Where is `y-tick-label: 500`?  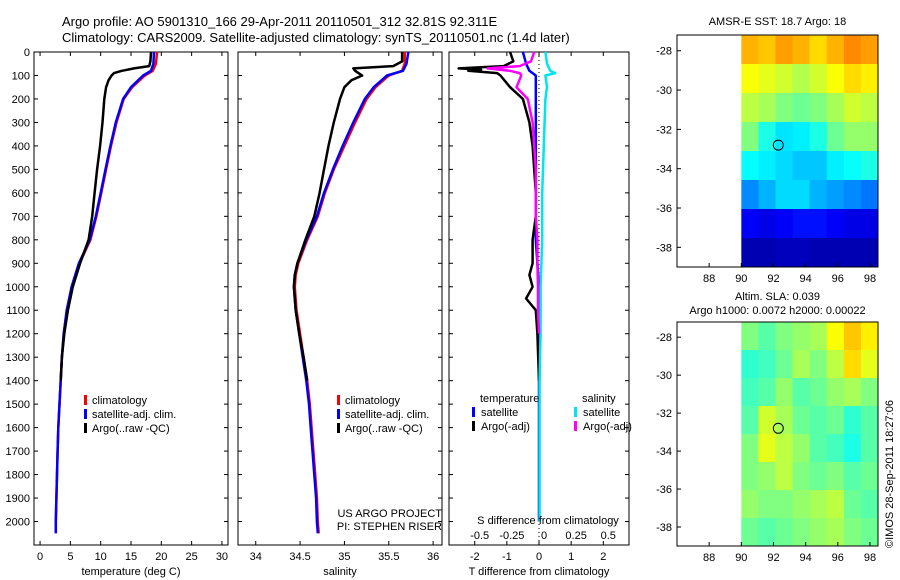 y-tick-label: 500 is located at coordinates (21, 170).